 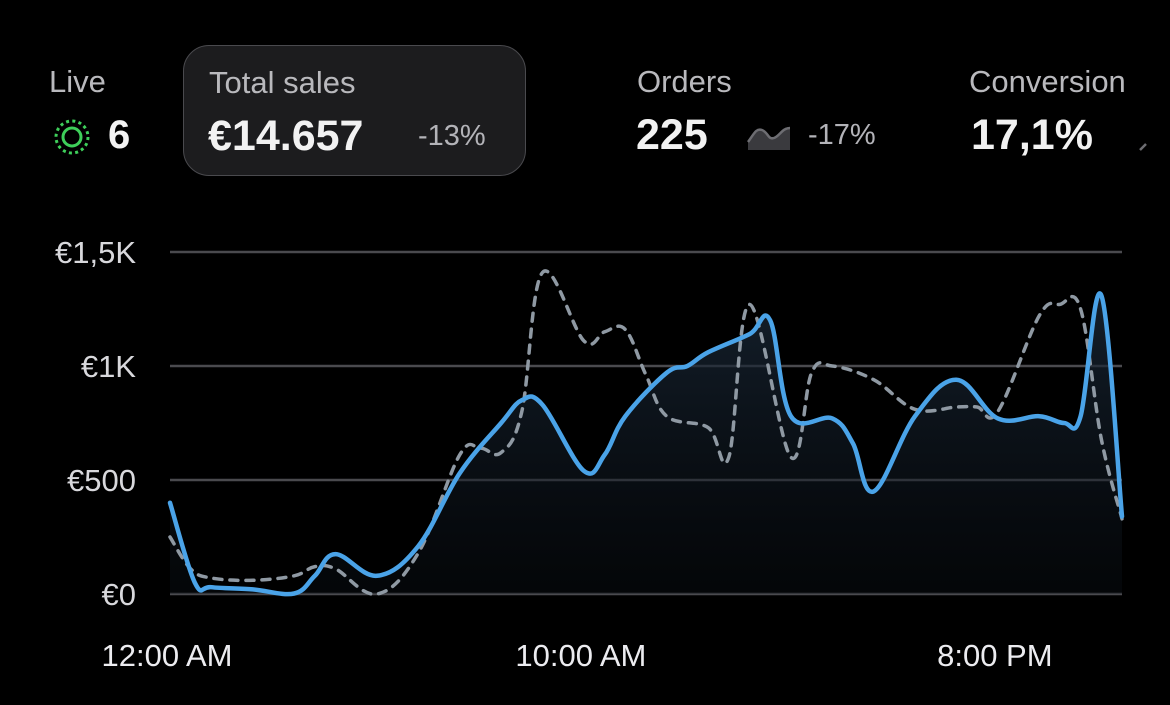 I want to click on conversion-label: Conversion, so click(x=1047, y=81).